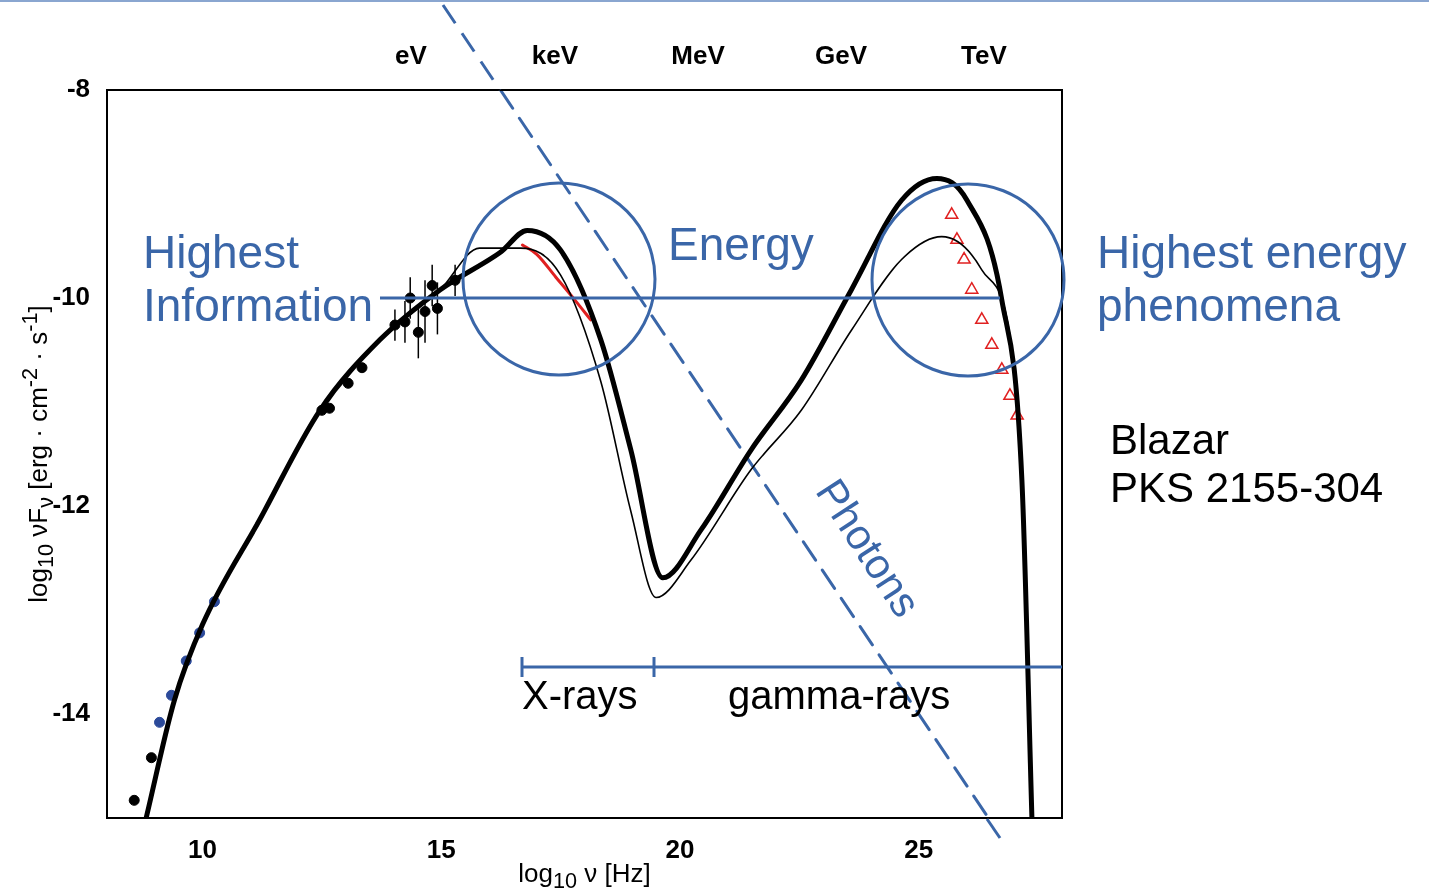 The height and width of the screenshot is (892, 1429). Describe the element at coordinates (441, 848) in the screenshot. I see `x-tick-label: 15` at that location.